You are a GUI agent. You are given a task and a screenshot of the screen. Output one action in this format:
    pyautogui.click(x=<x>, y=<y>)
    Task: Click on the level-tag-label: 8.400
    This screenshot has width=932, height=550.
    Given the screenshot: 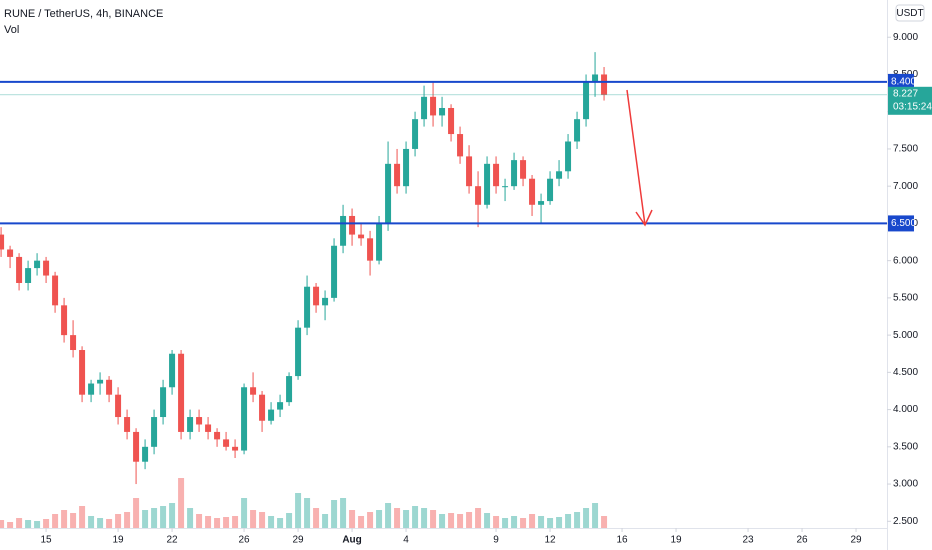 What is the action you would take?
    pyautogui.click(x=903, y=82)
    